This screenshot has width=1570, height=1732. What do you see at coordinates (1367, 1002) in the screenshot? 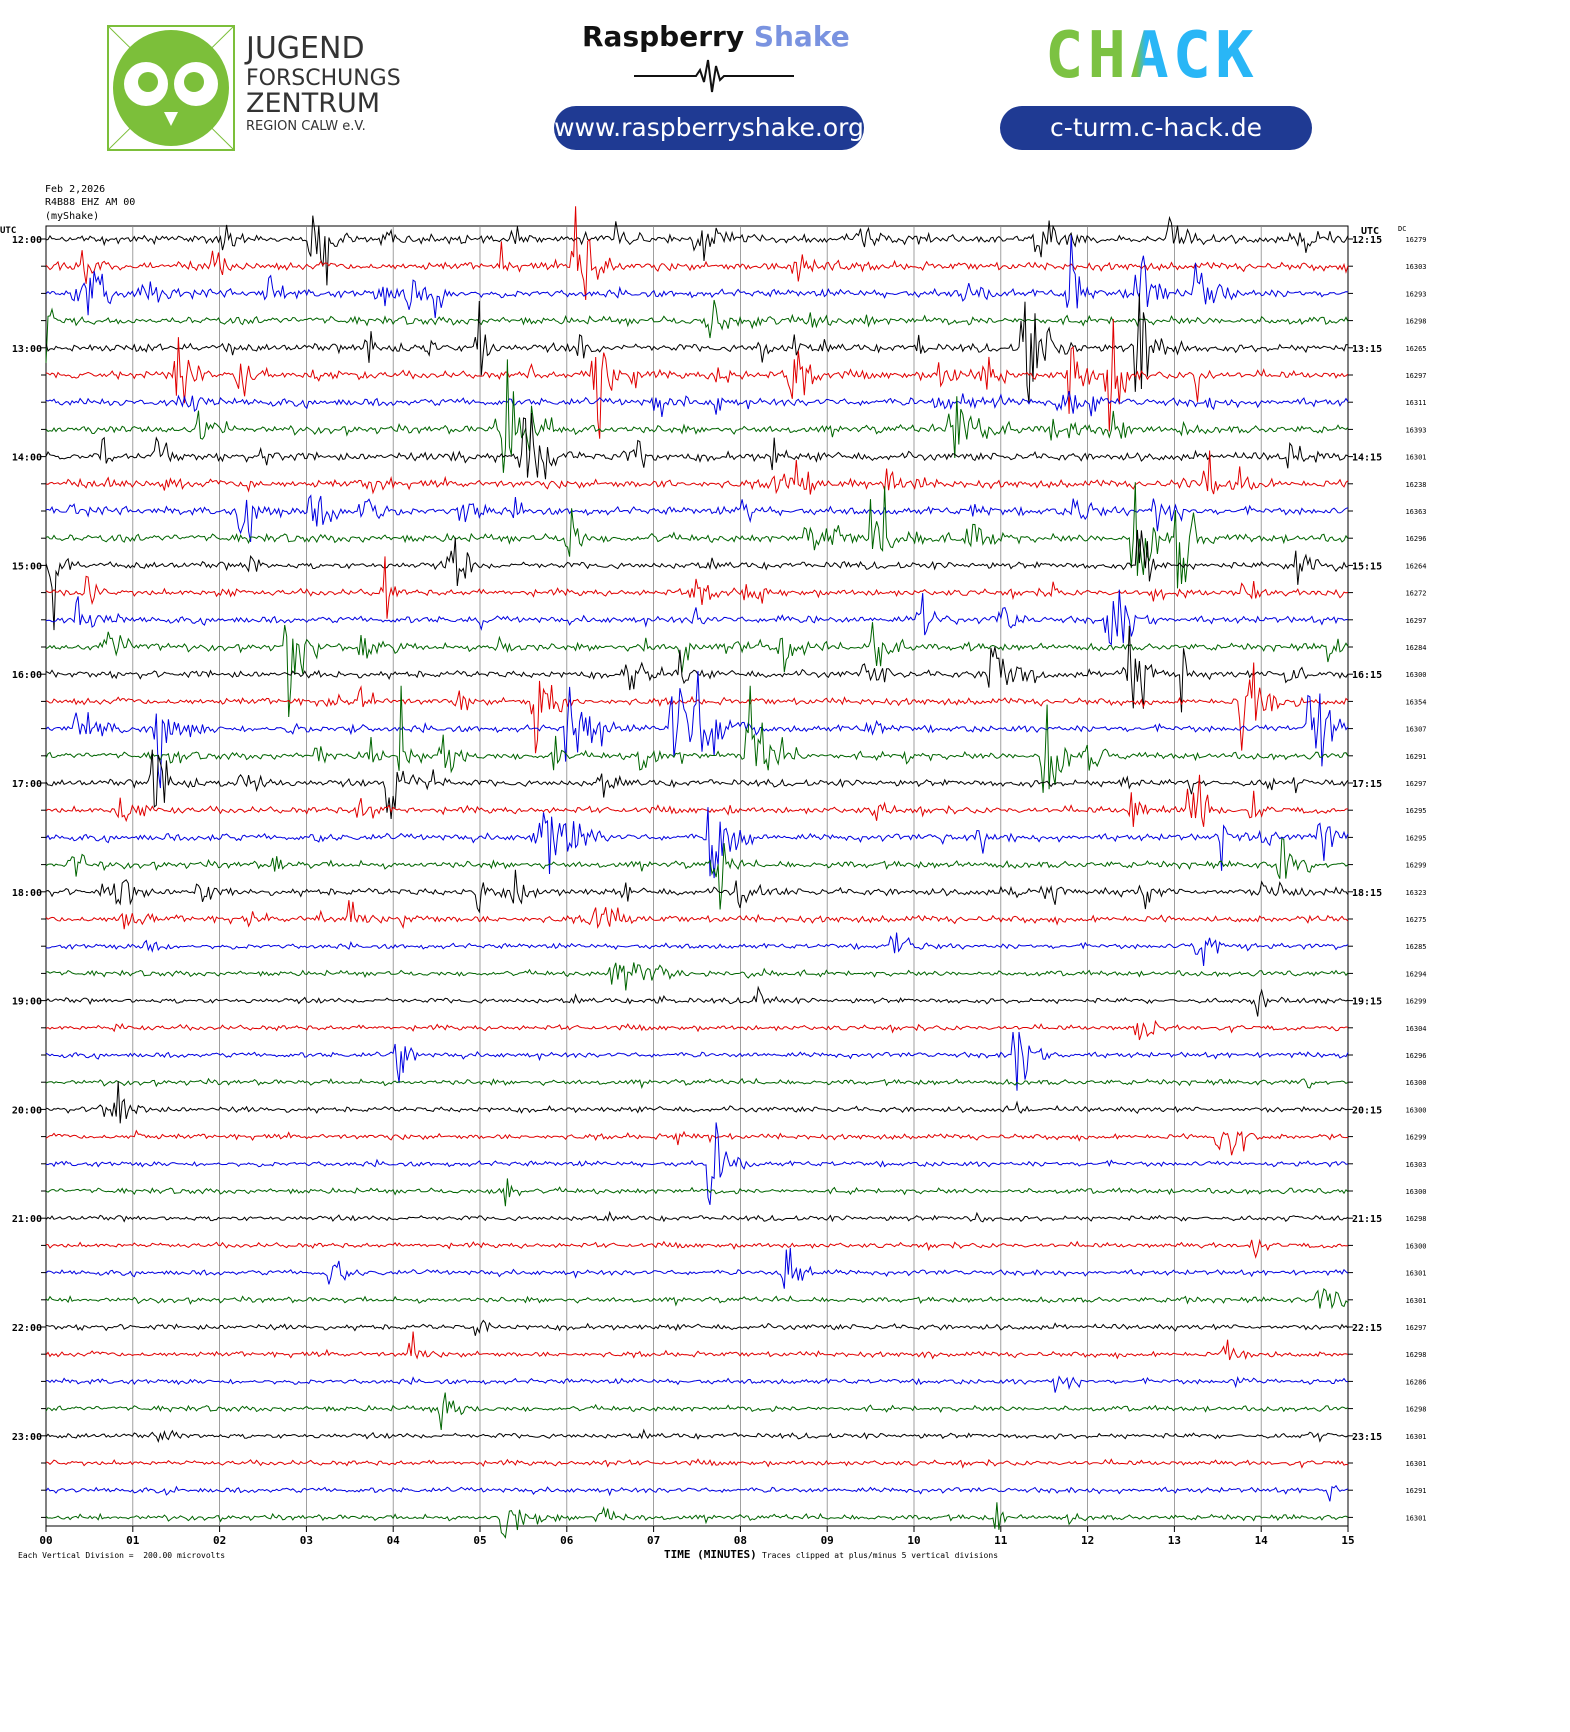
I see `right-hour-label: 19:15` at bounding box center [1367, 1002].